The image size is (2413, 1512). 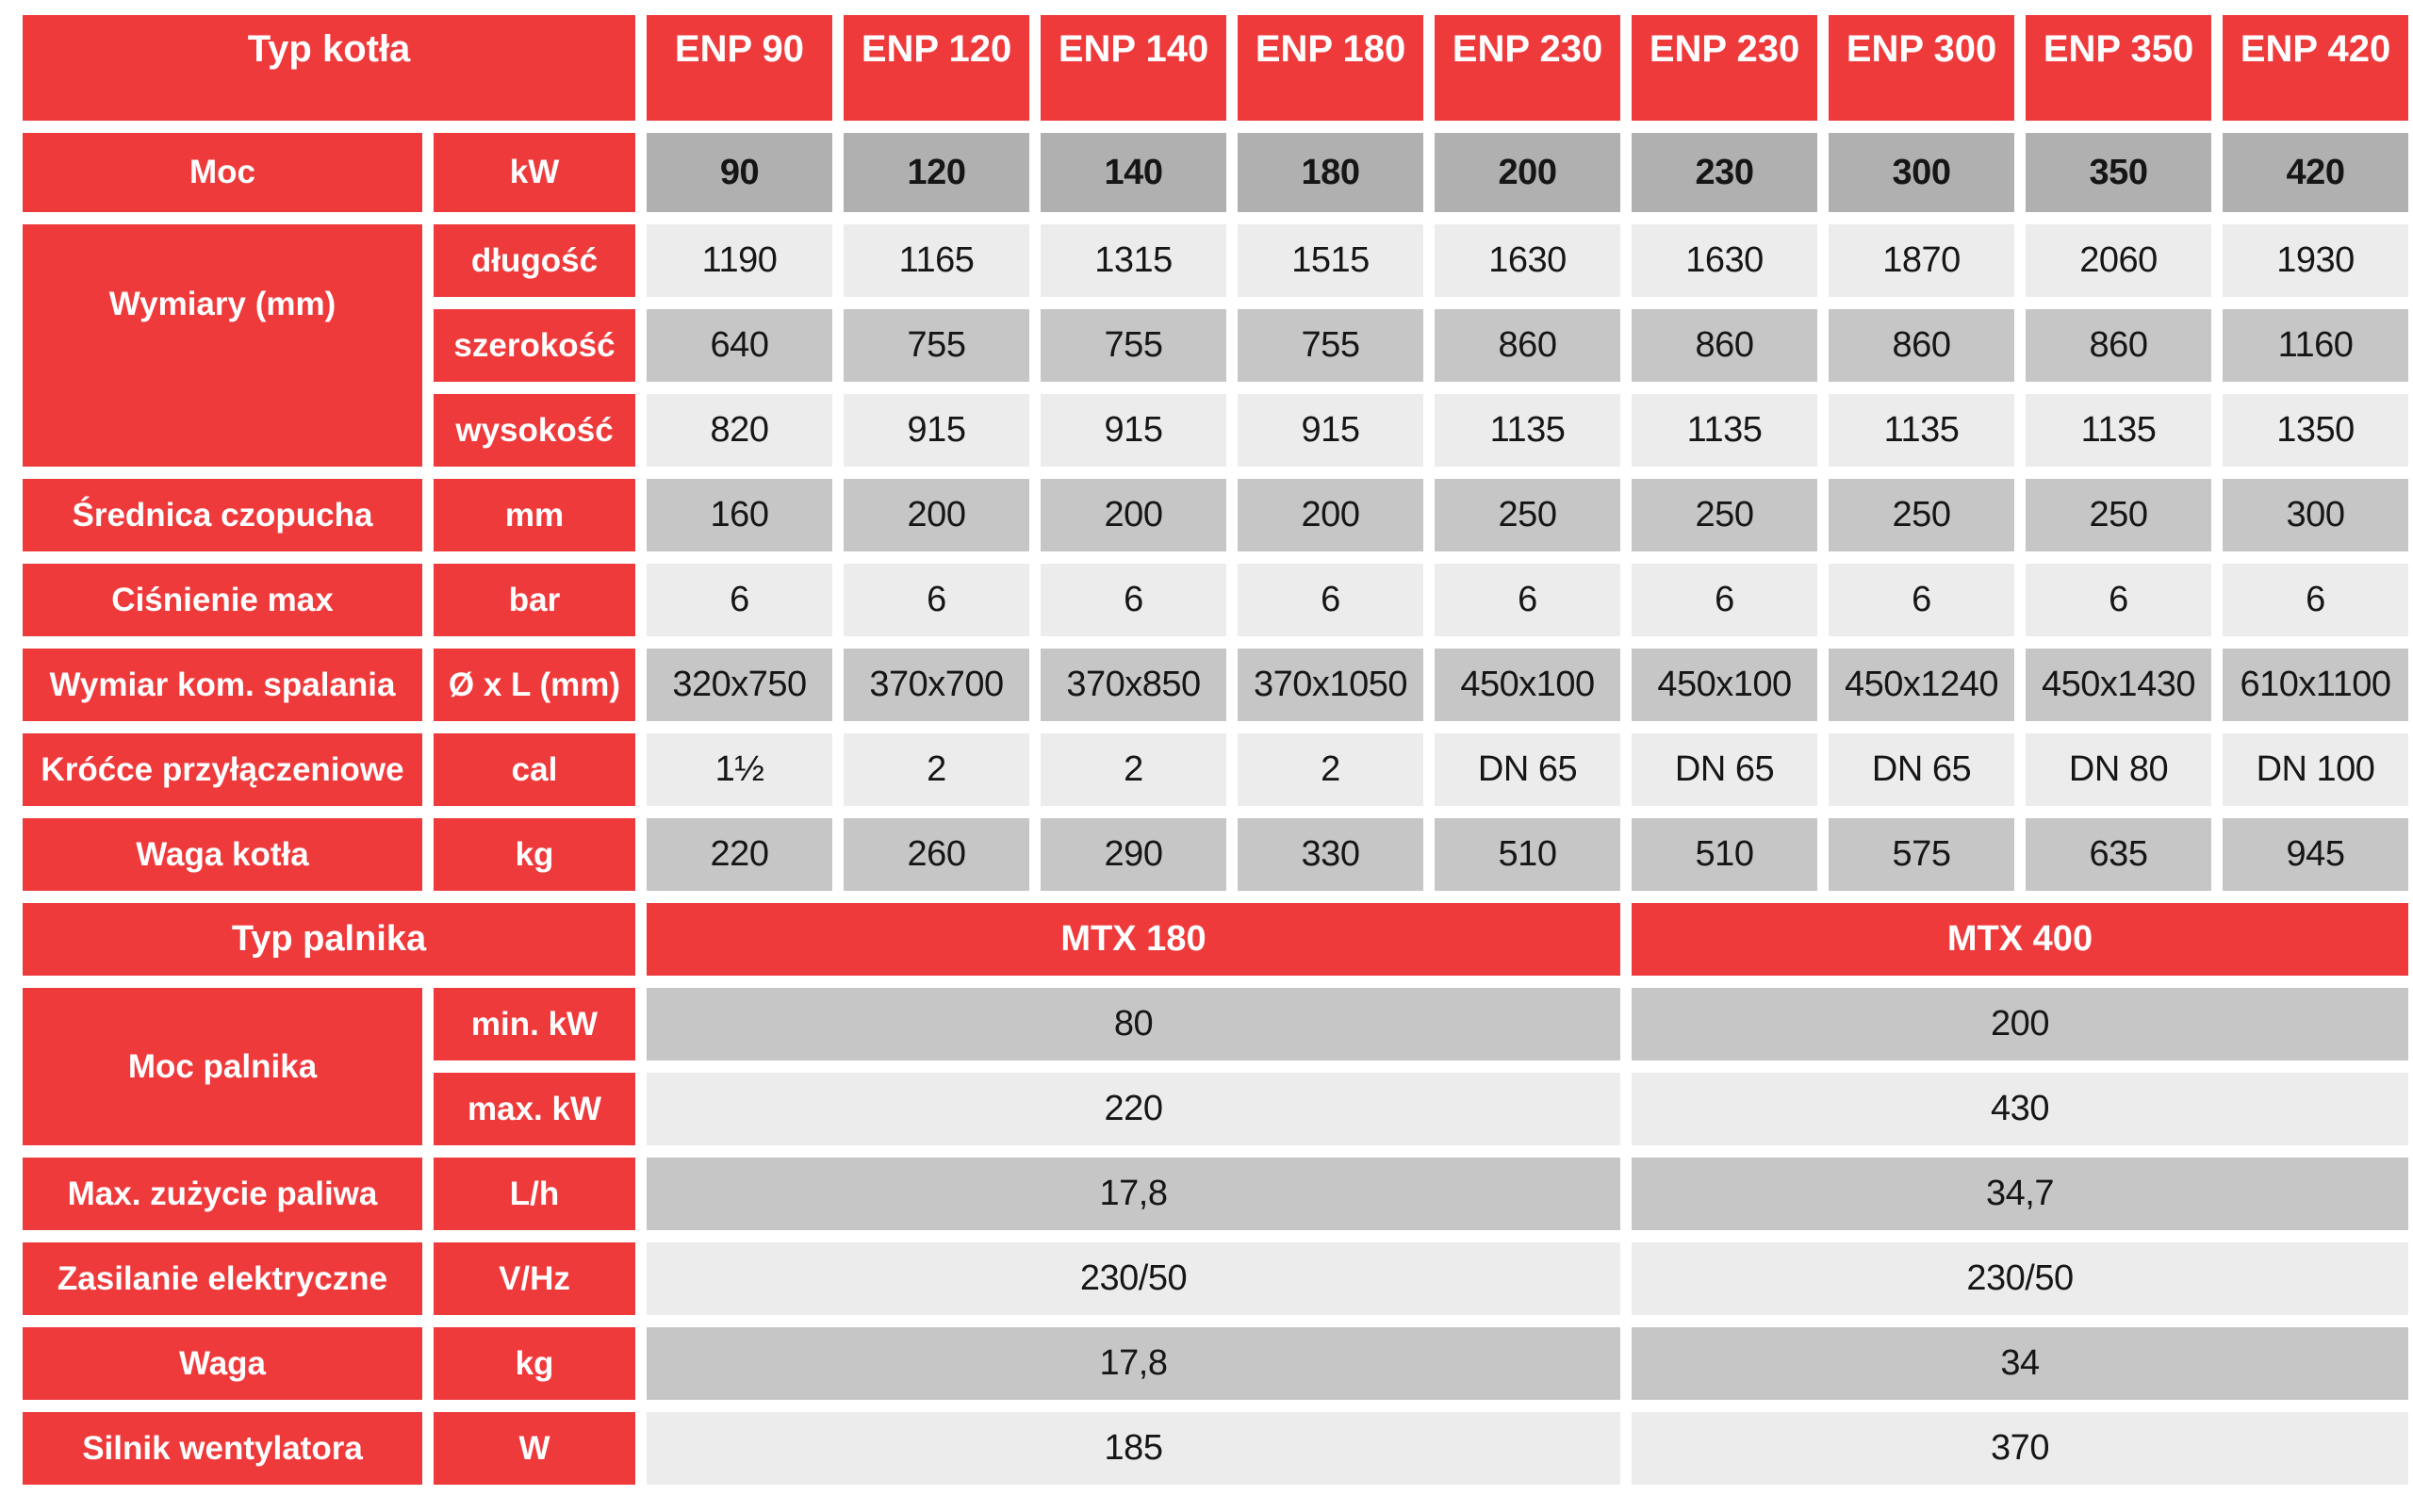 What do you see at coordinates (535, 260) in the screenshot?
I see `unit-label: długość` at bounding box center [535, 260].